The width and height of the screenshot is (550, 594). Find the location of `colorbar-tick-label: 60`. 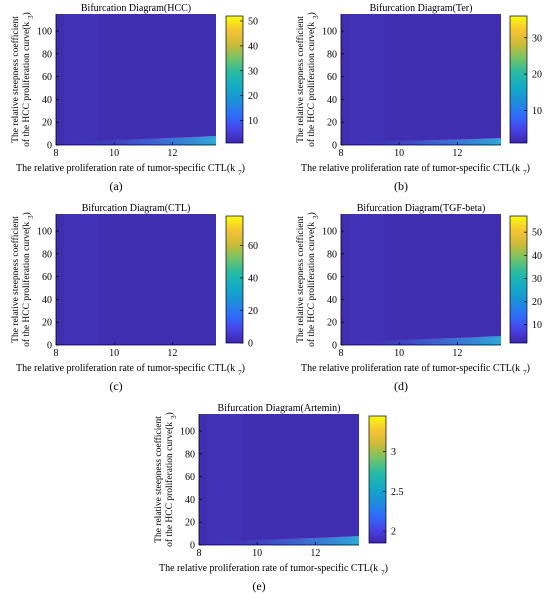

colorbar-tick-label: 60 is located at coordinates (253, 246).